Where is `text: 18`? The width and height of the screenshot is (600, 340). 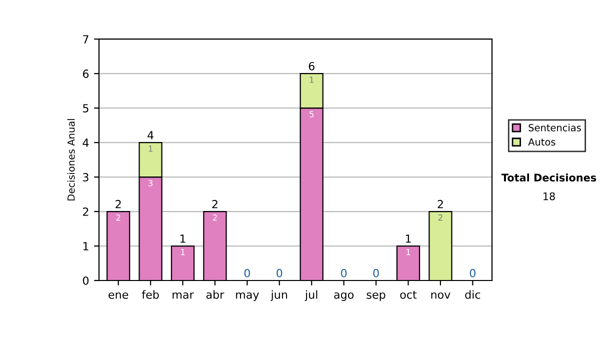
text: 18 is located at coordinates (549, 196).